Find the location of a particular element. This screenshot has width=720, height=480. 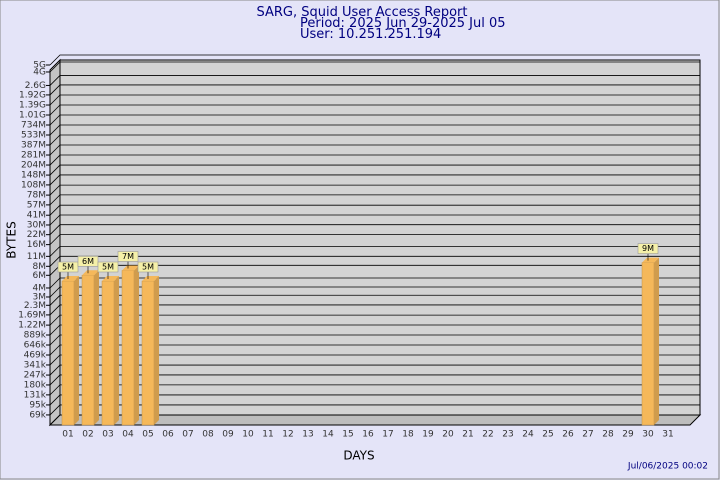

y-tick-label: 6M is located at coordinates (40, 276).